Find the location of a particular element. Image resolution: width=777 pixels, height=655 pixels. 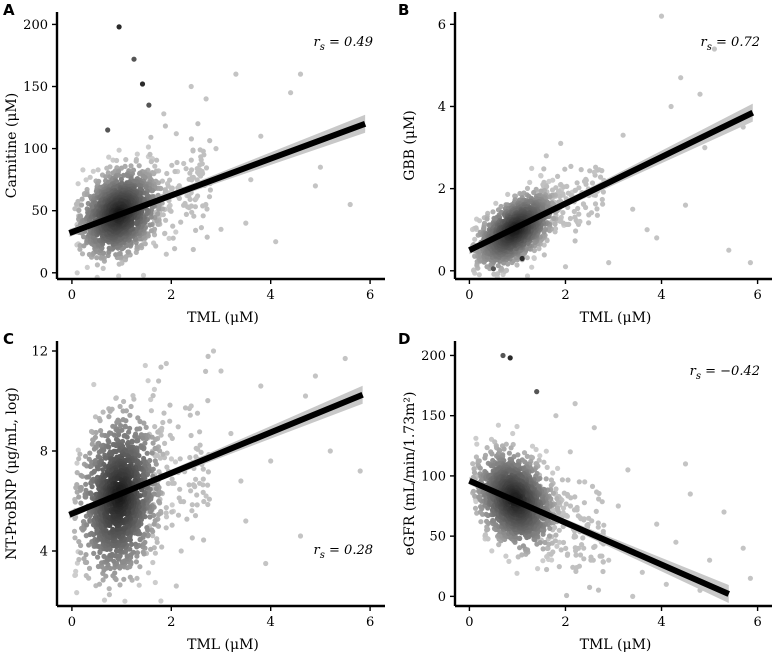

y-tick-label: 2 is located at coordinates (442, 189).